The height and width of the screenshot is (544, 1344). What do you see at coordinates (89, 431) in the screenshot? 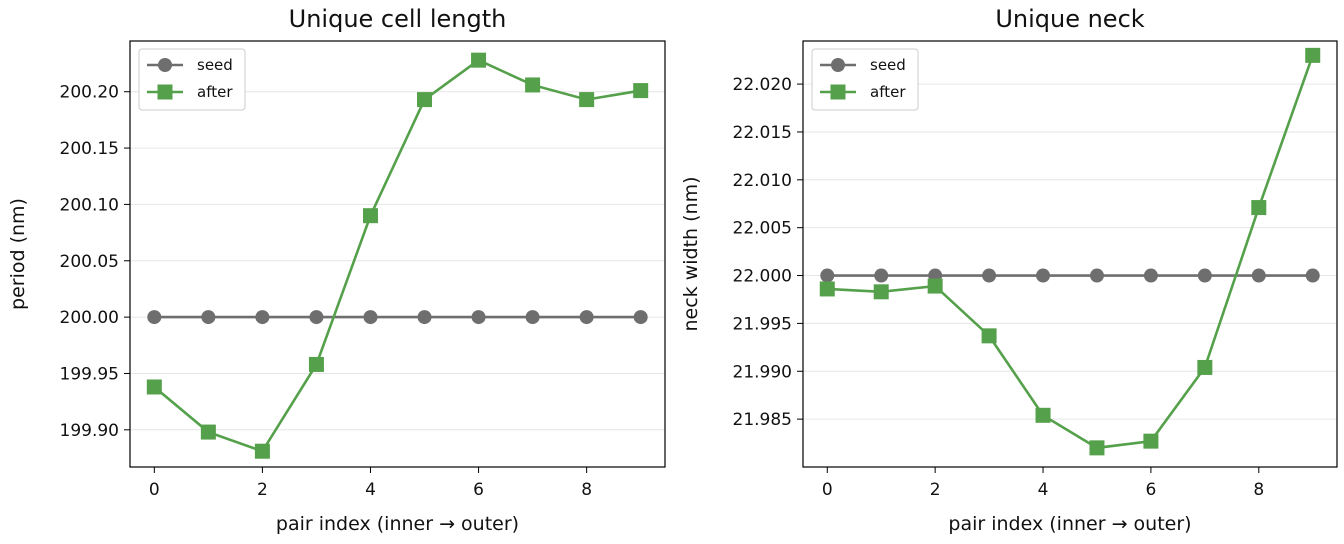
I see `y-tick-label-199-90: 199.90` at bounding box center [89, 431].